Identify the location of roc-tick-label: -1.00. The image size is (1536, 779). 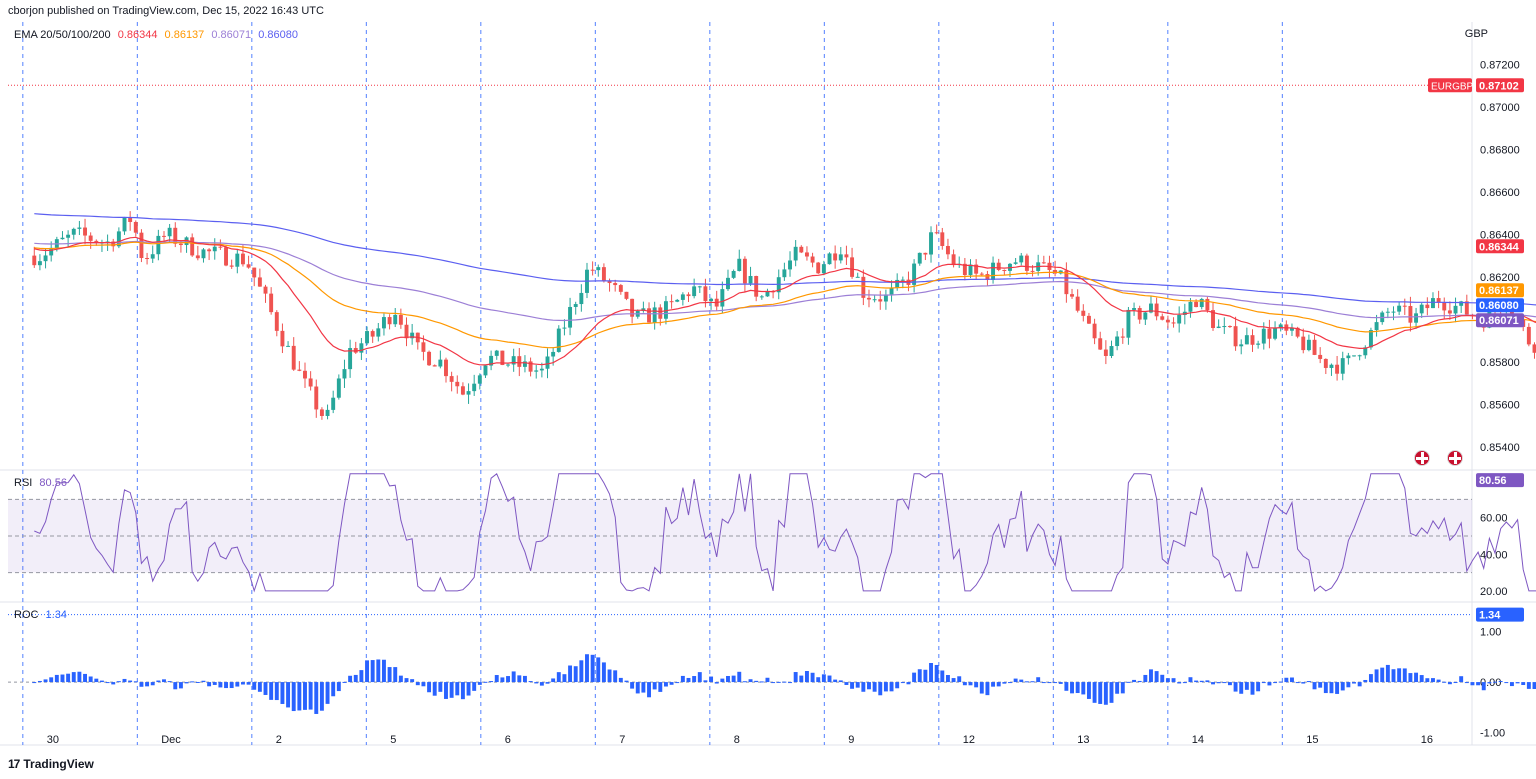
(1492, 733).